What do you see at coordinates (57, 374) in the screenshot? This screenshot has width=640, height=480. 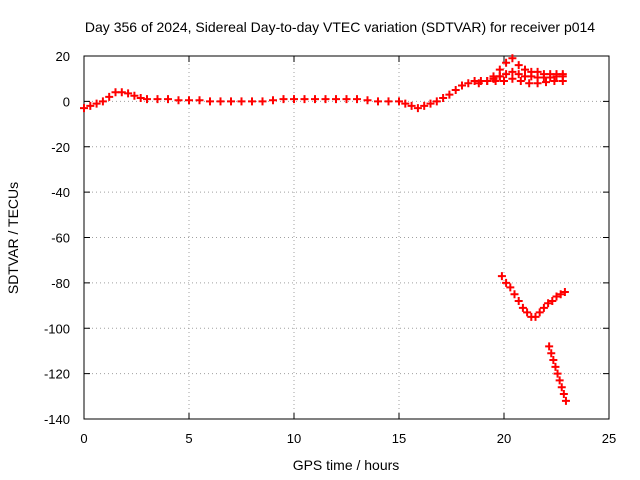 I see `y-tick-label: -120` at bounding box center [57, 374].